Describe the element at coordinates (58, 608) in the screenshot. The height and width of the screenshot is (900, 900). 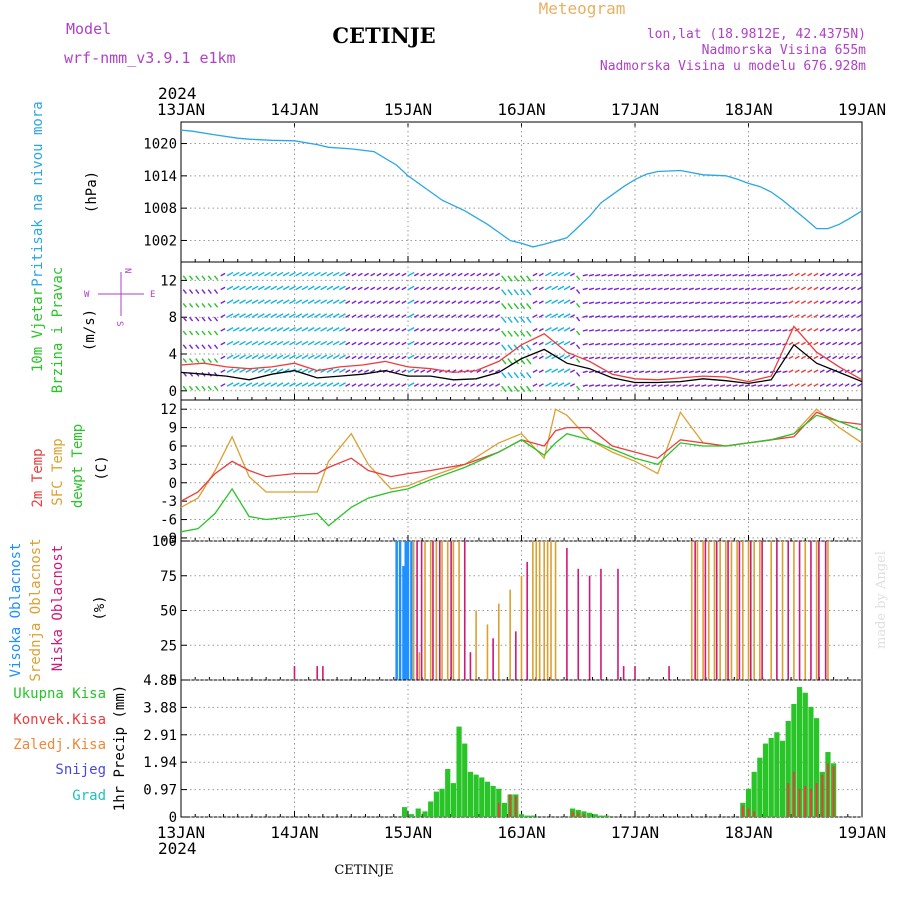
I see `cloud-low-label: Niska Oblacnost` at that location.